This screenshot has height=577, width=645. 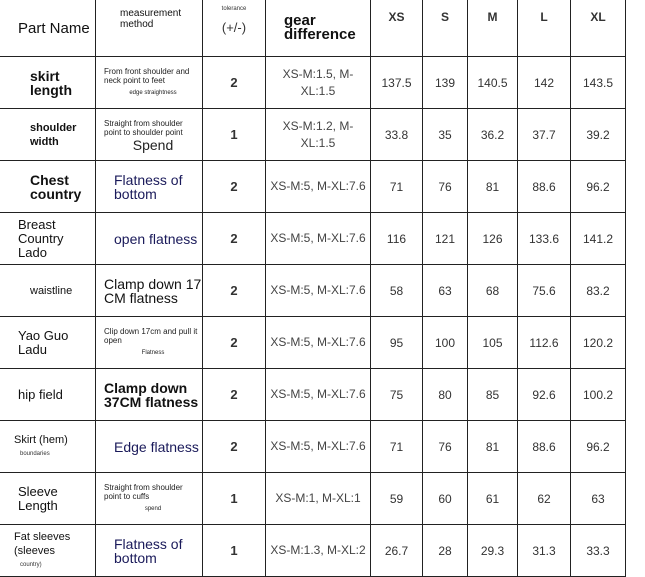 What do you see at coordinates (48, 290) in the screenshot?
I see `part-name-cell: waistline` at bounding box center [48, 290].